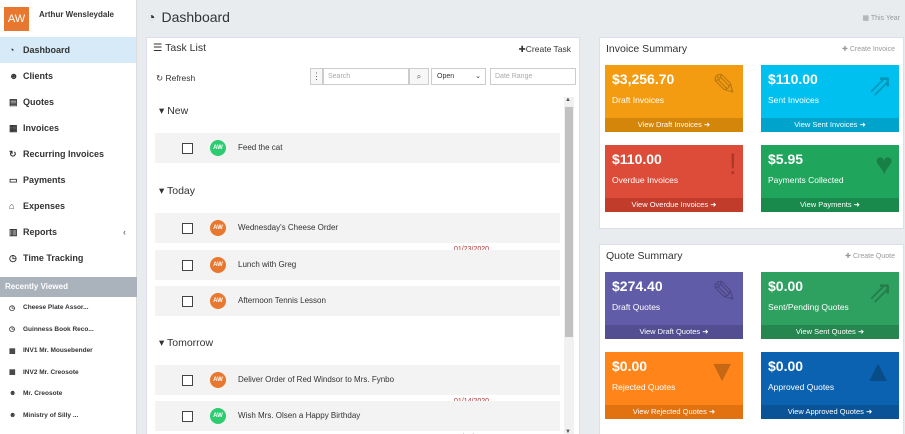 Image resolution: width=905 pixels, height=434 pixels. I want to click on scrollbar: ▲ ▼, so click(569, 265).